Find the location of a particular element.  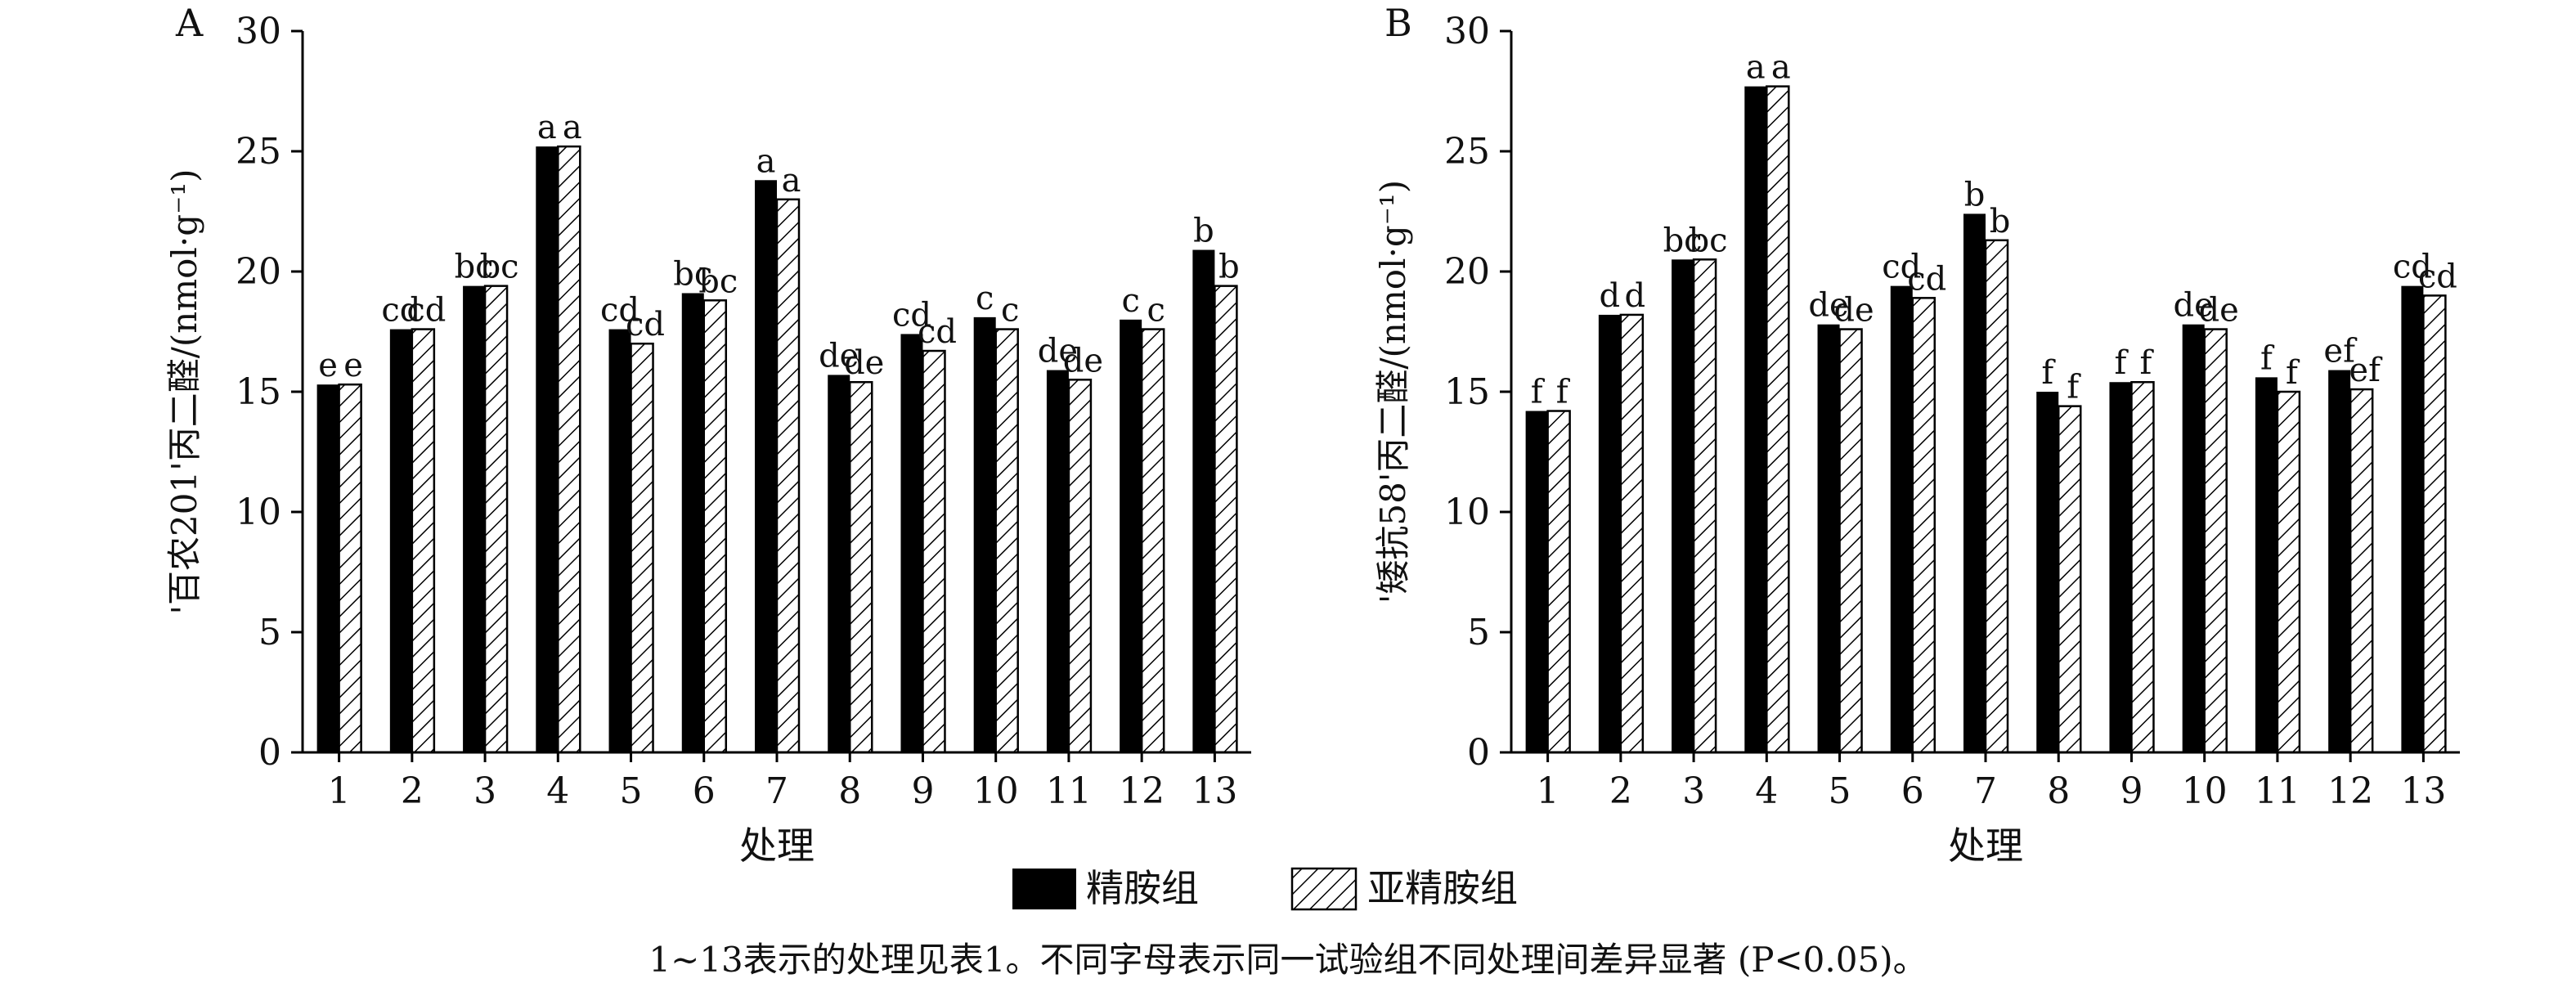

y-tick-label: 30 is located at coordinates (258, 31).